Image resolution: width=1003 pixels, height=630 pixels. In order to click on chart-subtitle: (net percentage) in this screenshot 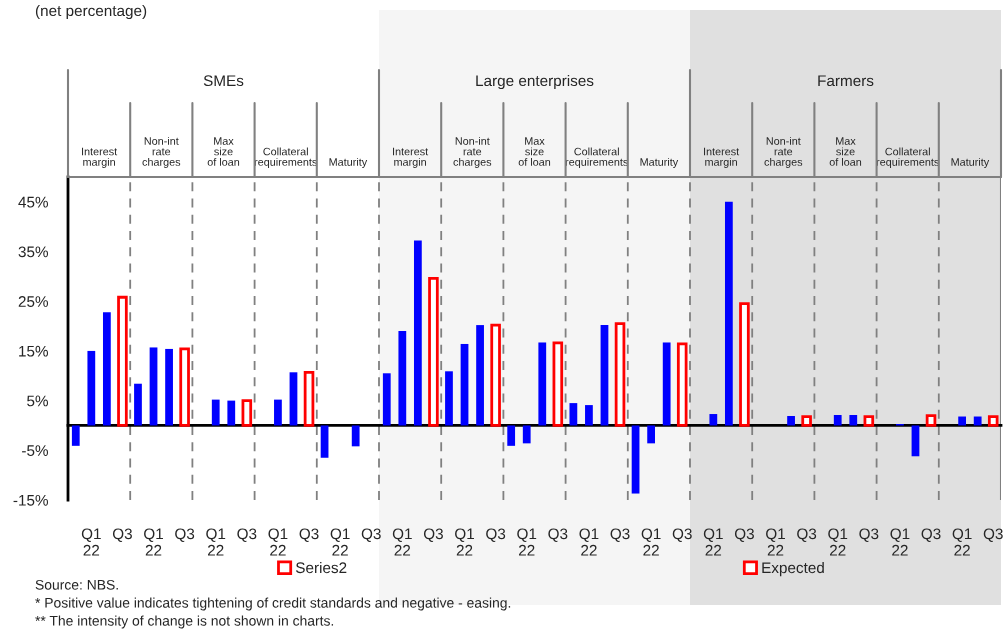, I will do `click(91, 12)`.